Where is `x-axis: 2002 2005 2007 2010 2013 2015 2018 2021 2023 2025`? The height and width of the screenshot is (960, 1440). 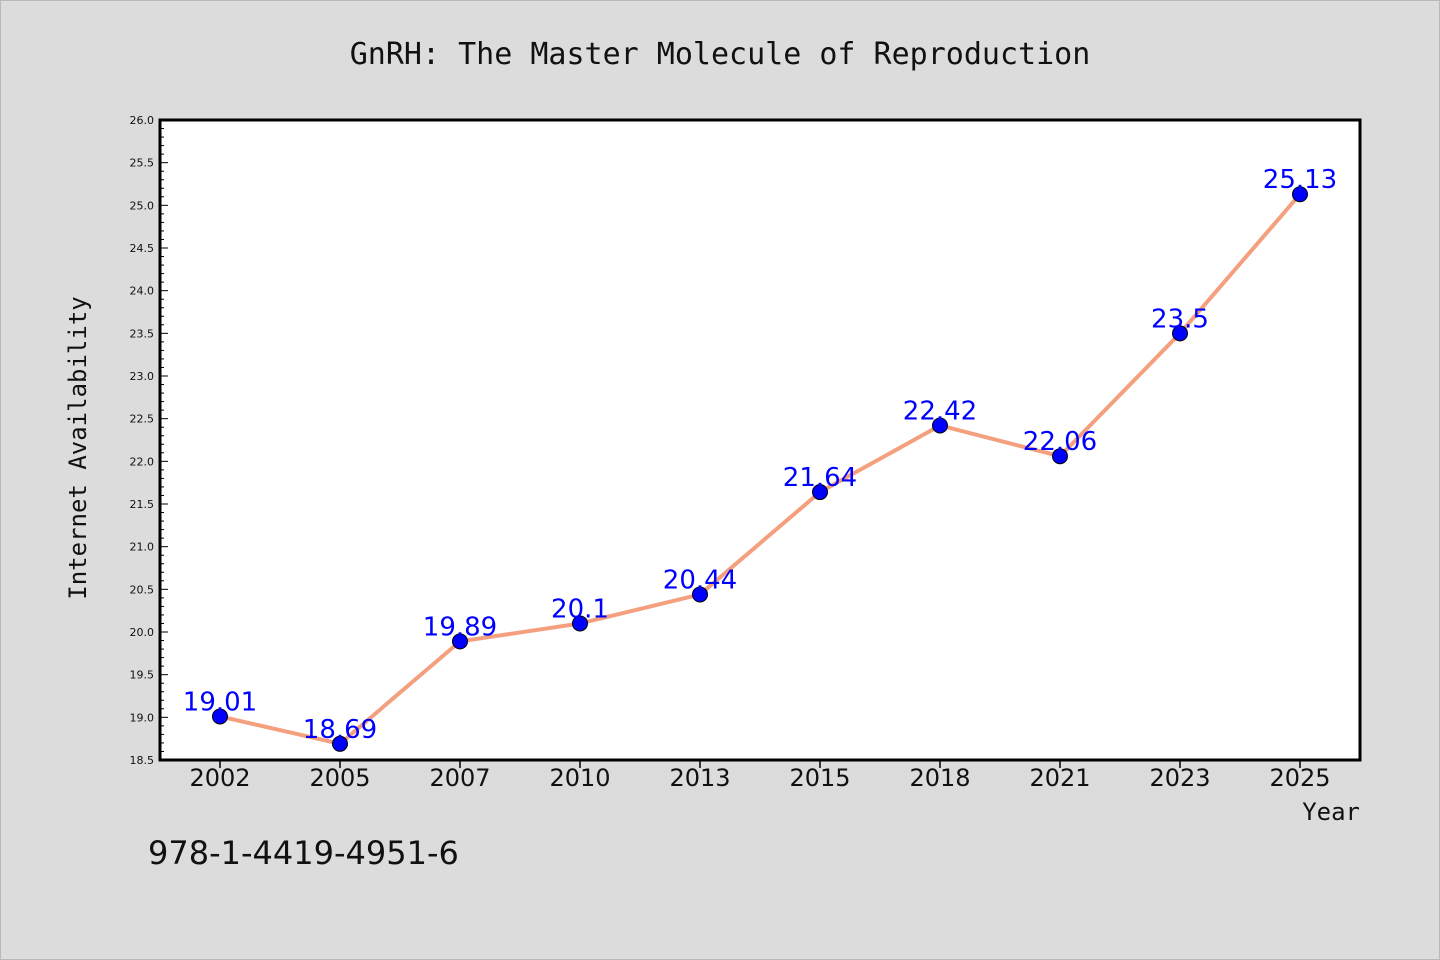 x-axis: 2002 2005 2007 2010 2013 2015 2018 2021 2023 2025 is located at coordinates (760, 776).